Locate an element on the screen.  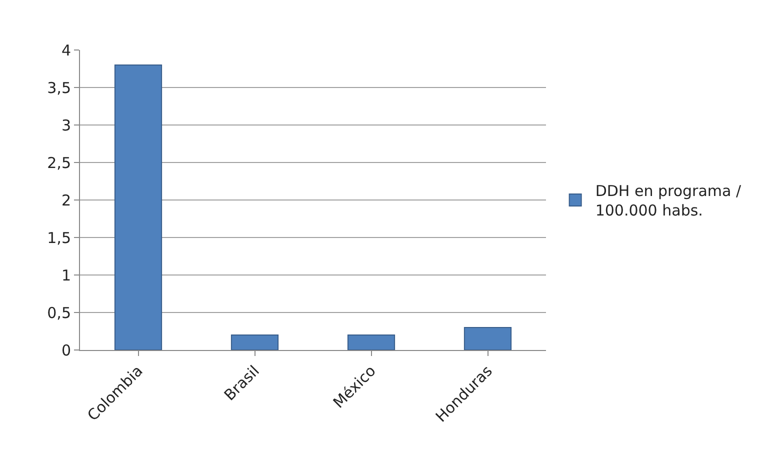
y-tick-label: 4 is located at coordinates (66, 50).